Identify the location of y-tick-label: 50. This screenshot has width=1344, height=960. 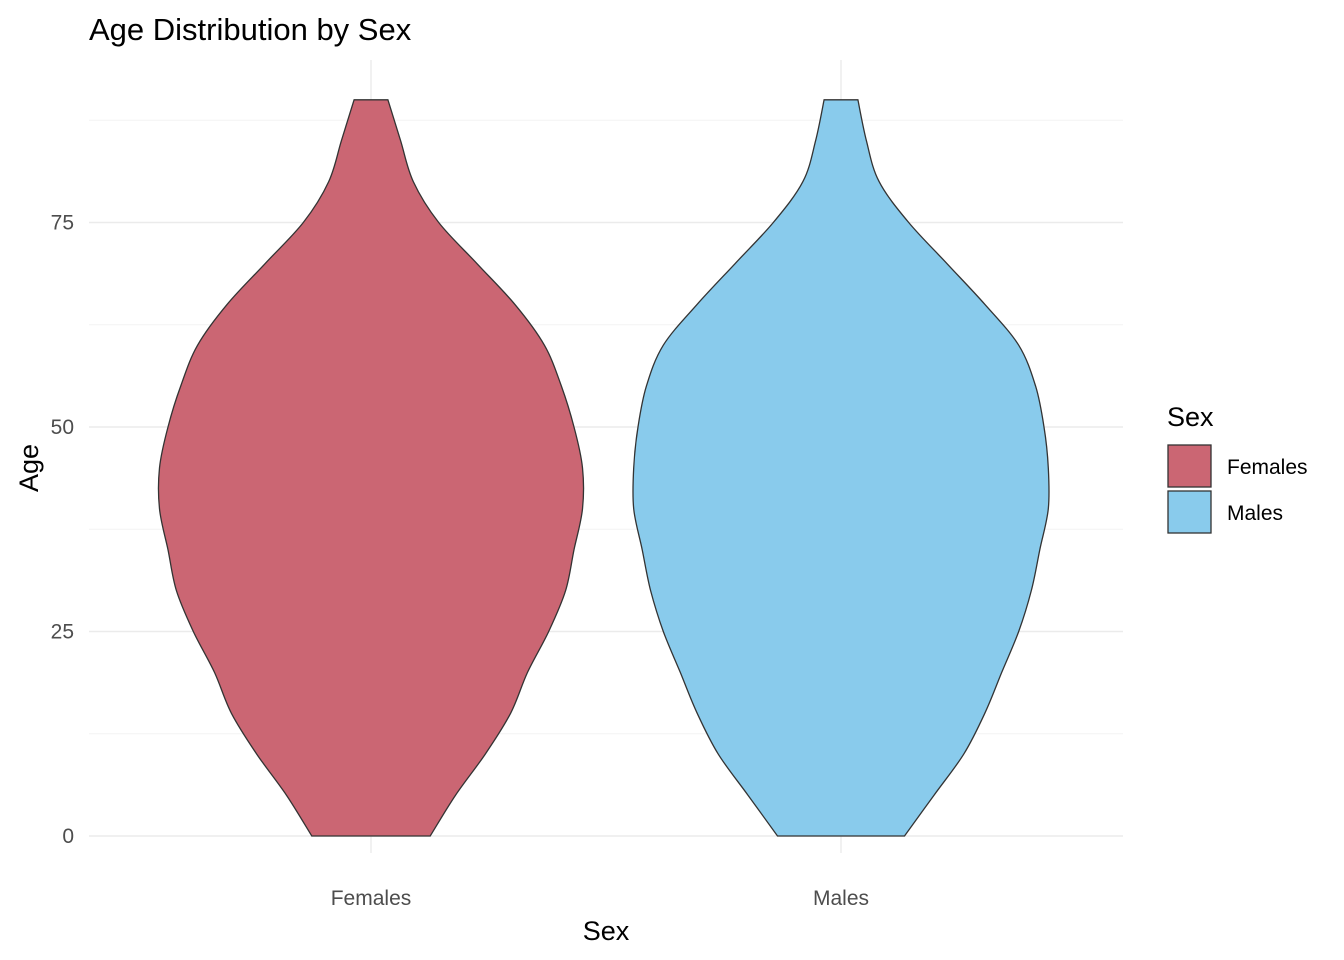
(62, 427).